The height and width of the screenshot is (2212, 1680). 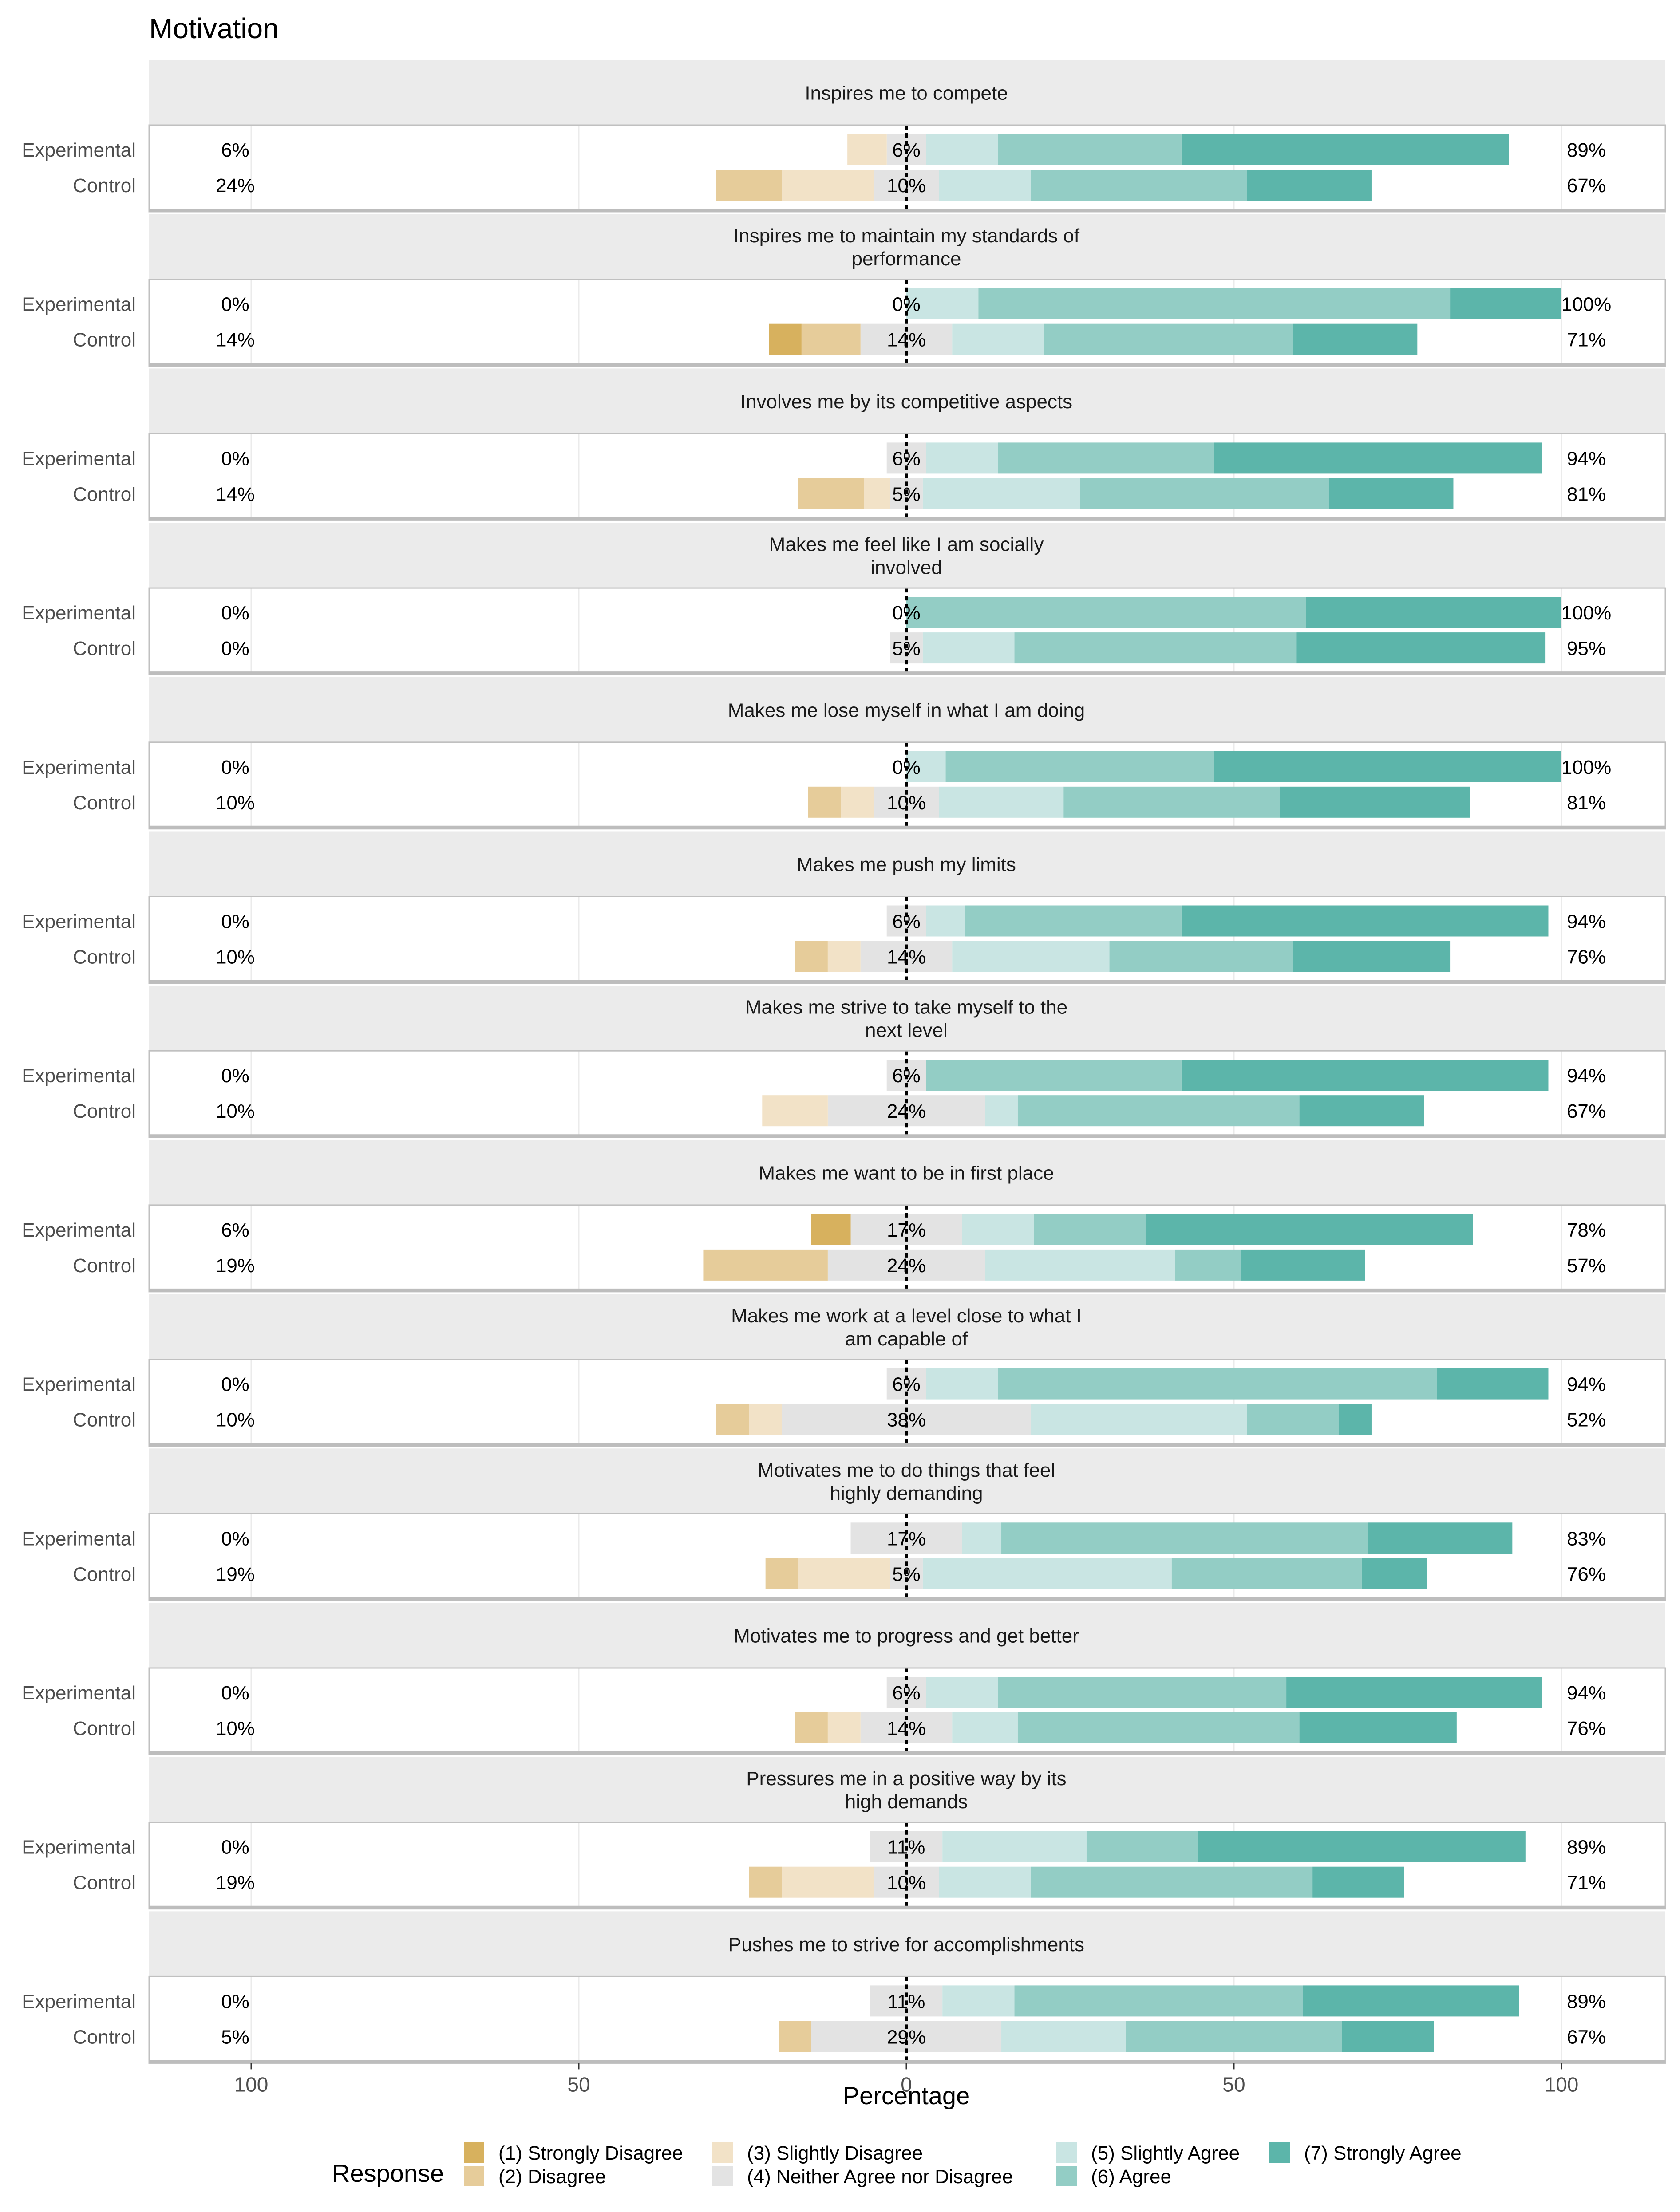 I want to click on facet-title: Makes me feel like I am socially, so click(x=907, y=545).